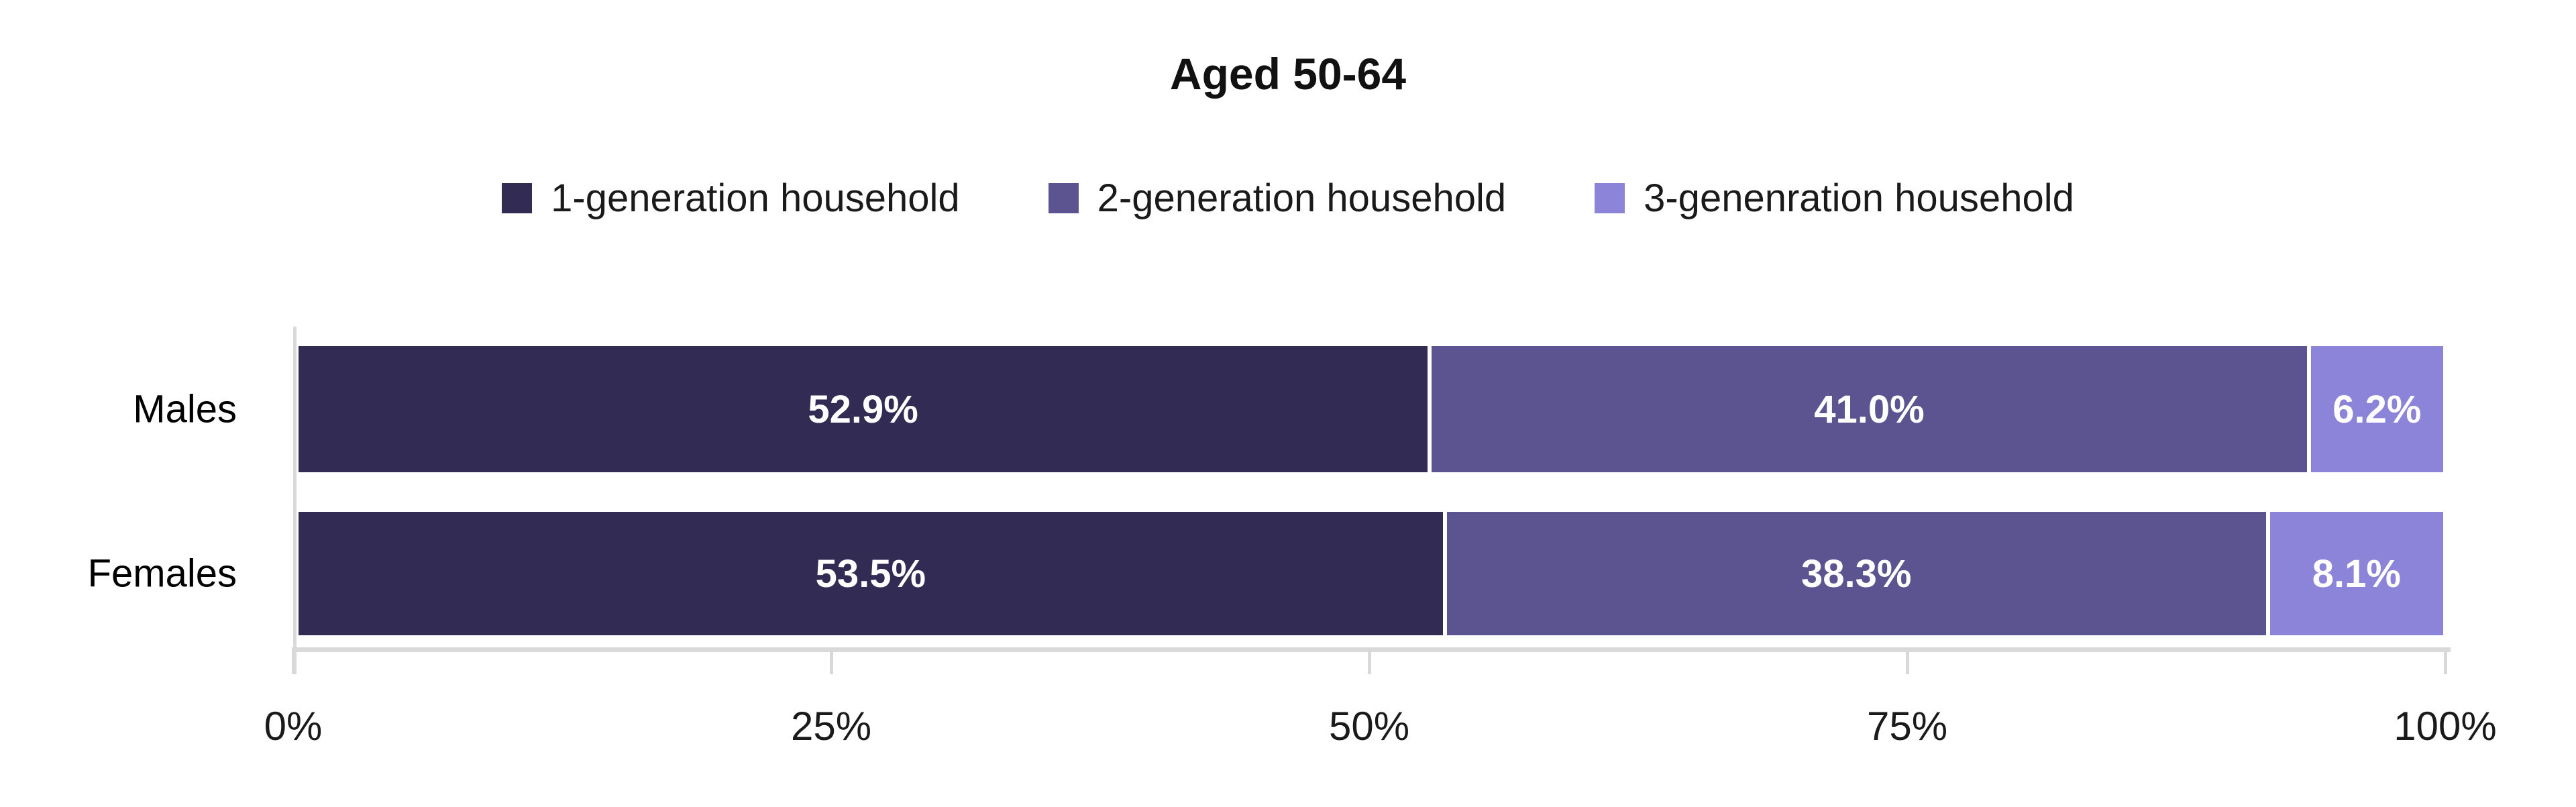 This screenshot has height=807, width=2576. What do you see at coordinates (1288, 74) in the screenshot?
I see `chart-title: Aged 50-64` at bounding box center [1288, 74].